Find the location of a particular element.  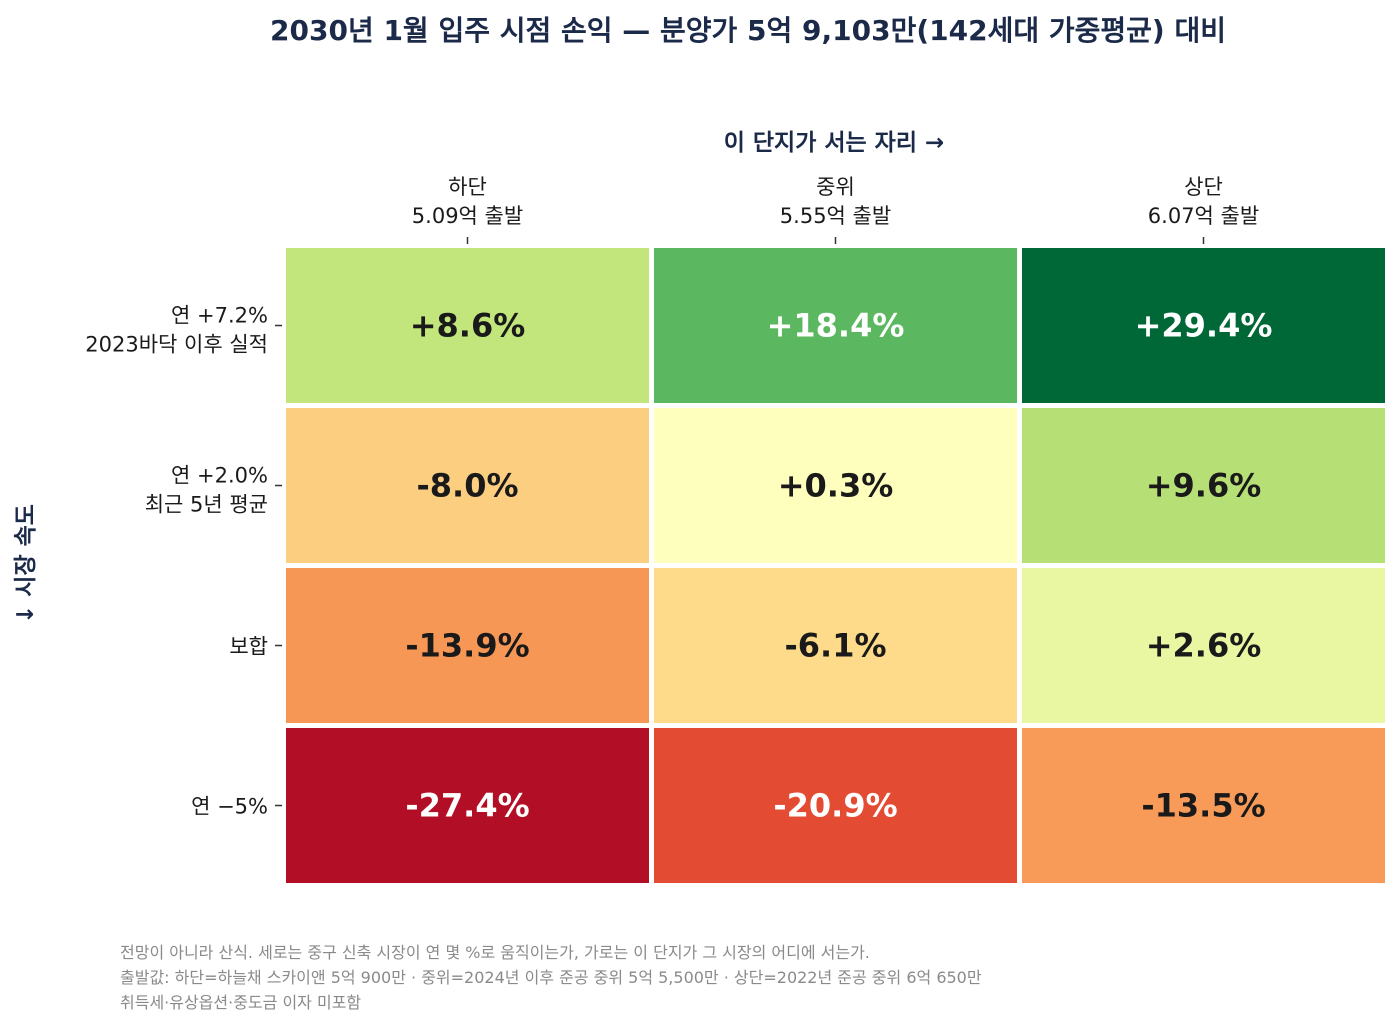

column-label: 중위 is located at coordinates (835, 187).